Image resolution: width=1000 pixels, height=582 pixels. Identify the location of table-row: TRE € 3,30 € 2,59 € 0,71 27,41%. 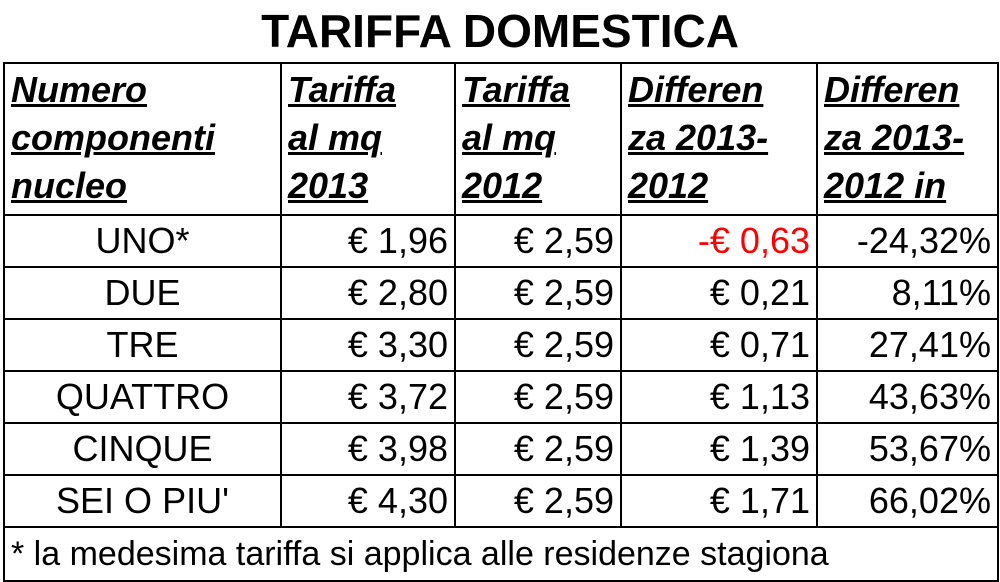
(501, 345).